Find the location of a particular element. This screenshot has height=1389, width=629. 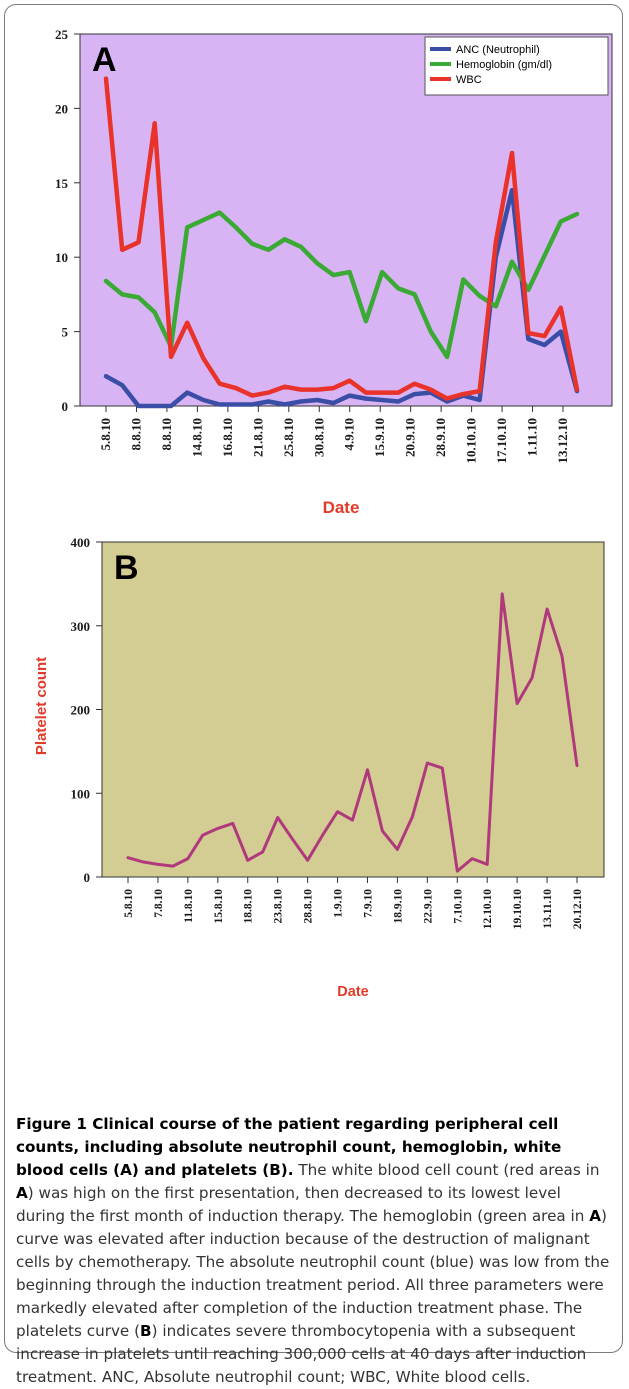

y-axis-label: Platelet count is located at coordinates (41, 706).